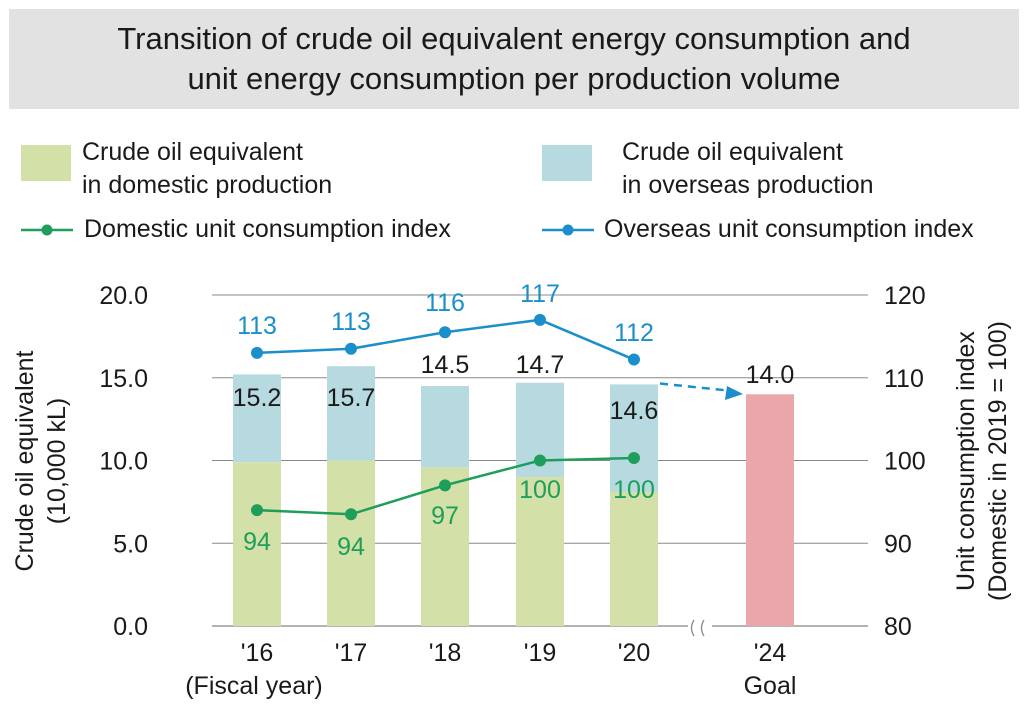 Image resolution: width=1028 pixels, height=711 pixels. What do you see at coordinates (966, 461) in the screenshot?
I see `right-axis-title-line: Unit consumption index` at bounding box center [966, 461].